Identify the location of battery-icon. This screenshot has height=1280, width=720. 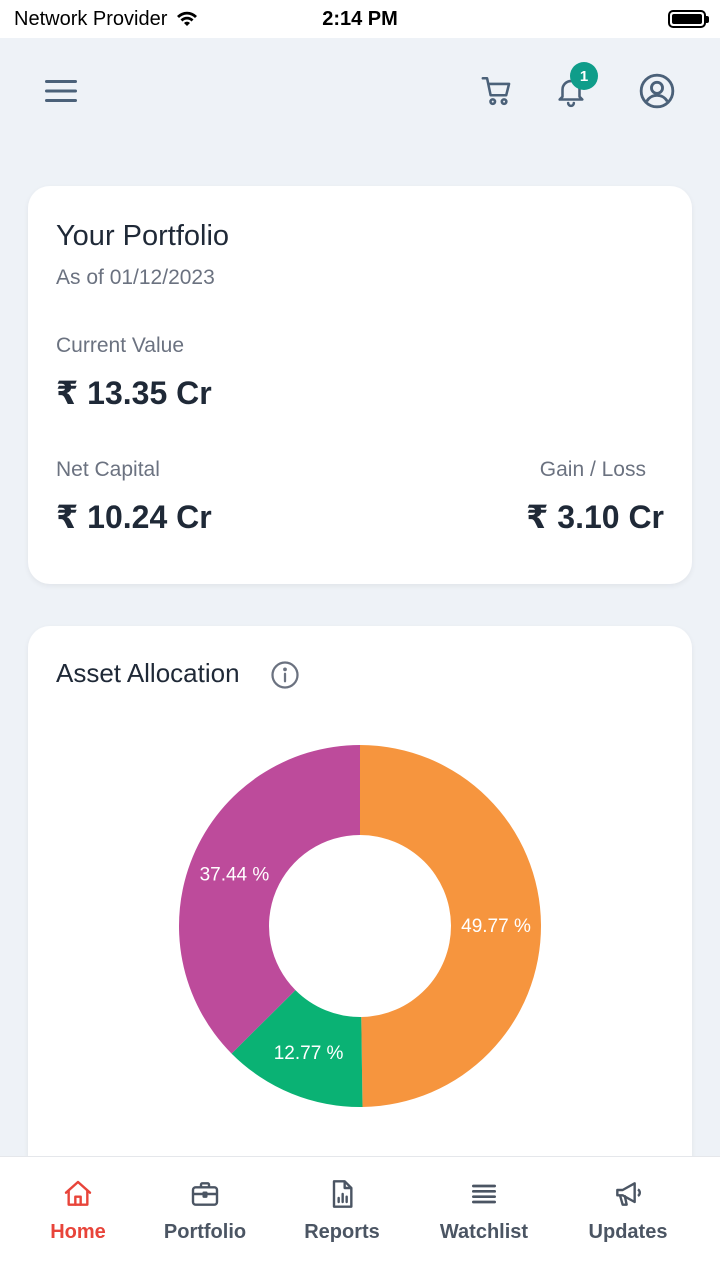
(688, 19).